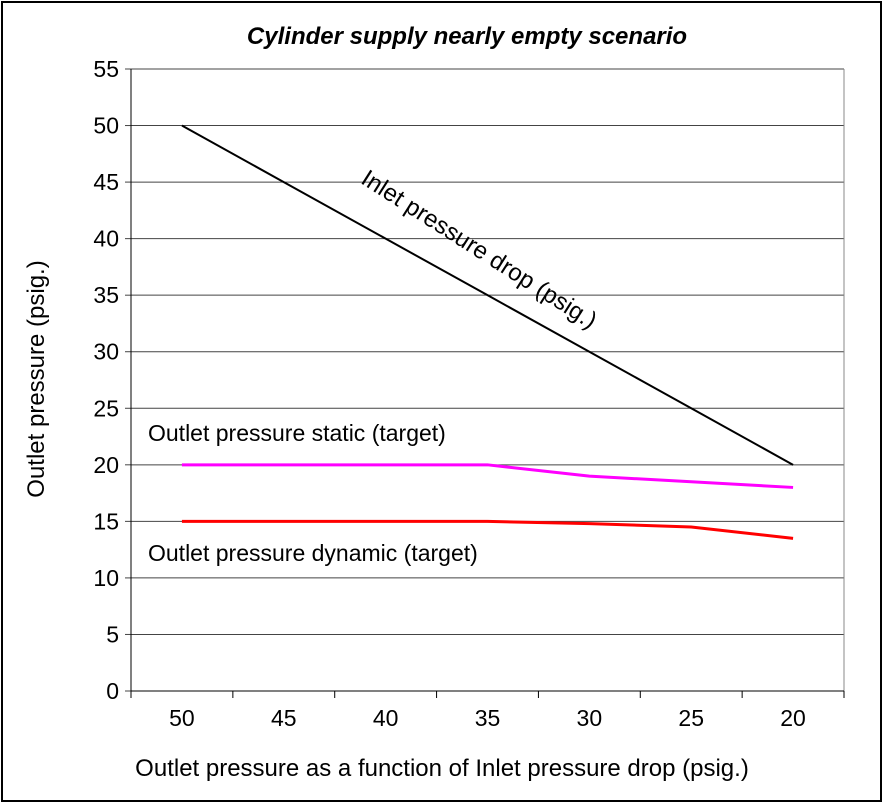  Describe the element at coordinates (793, 718) in the screenshot. I see `x-tick-label: 20` at that location.